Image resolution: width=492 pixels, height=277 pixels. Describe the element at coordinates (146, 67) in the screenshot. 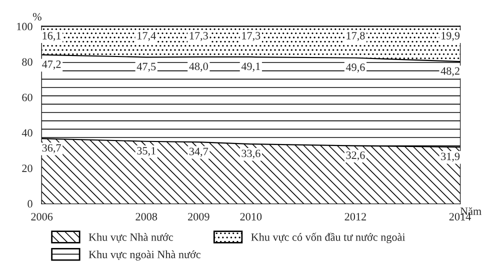

I see `data-label: 47,5` at that location.